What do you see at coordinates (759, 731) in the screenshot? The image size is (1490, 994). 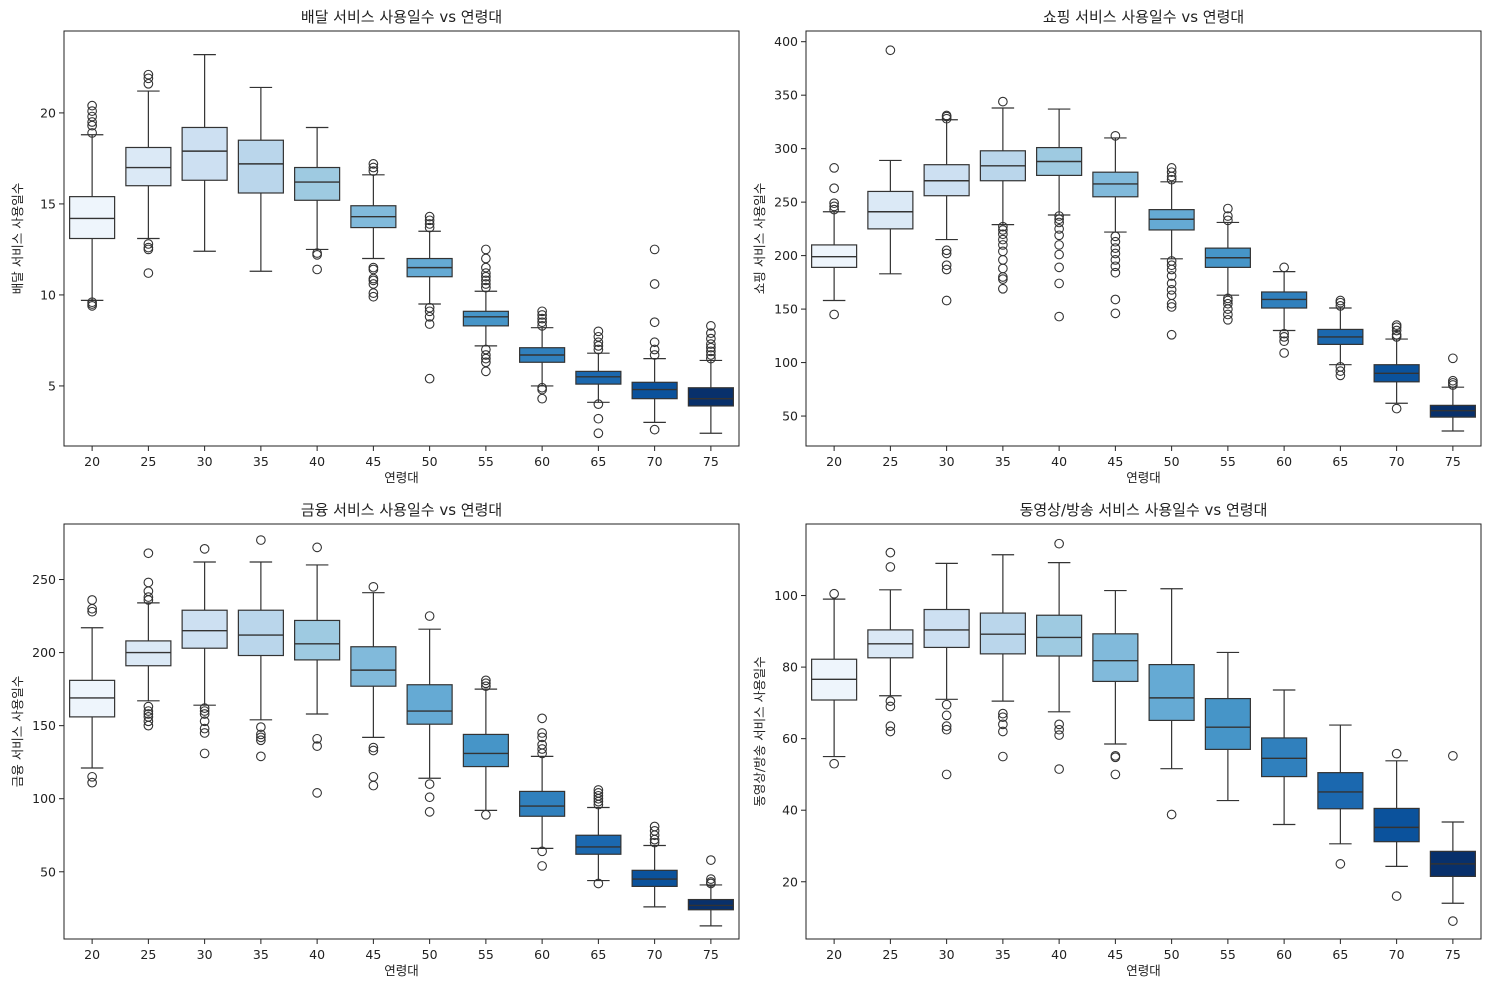 I see `y-axis-label: 동영상/방송 서비스 사용일수` at bounding box center [759, 731].